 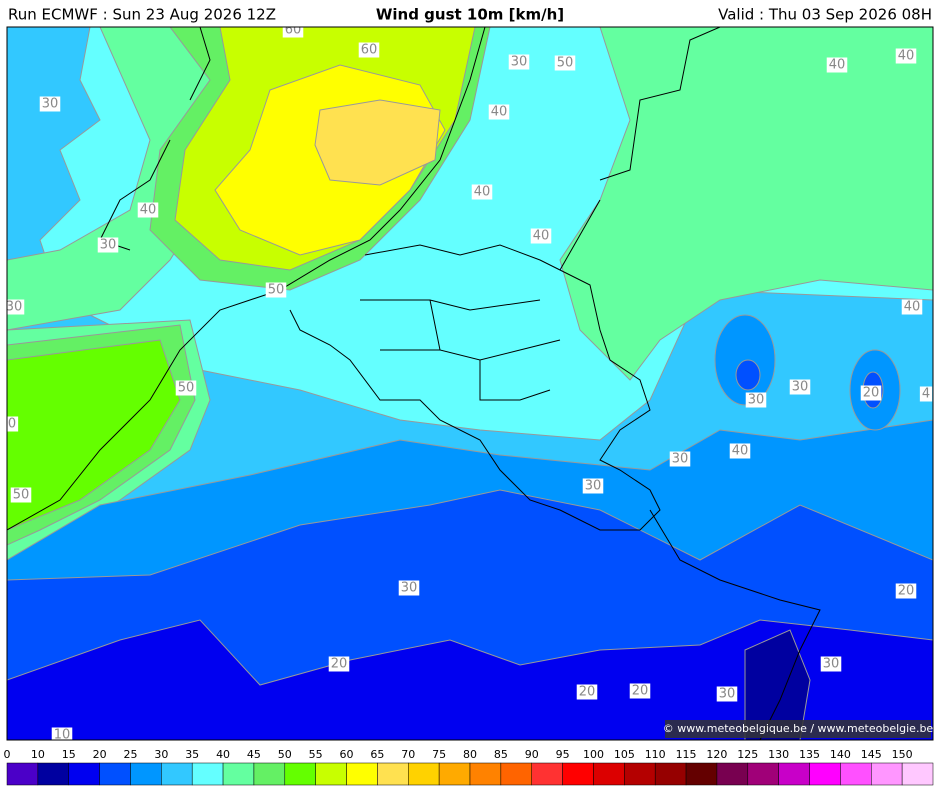 What do you see at coordinates (439, 754) in the screenshot?
I see `legend-label: 75` at bounding box center [439, 754].